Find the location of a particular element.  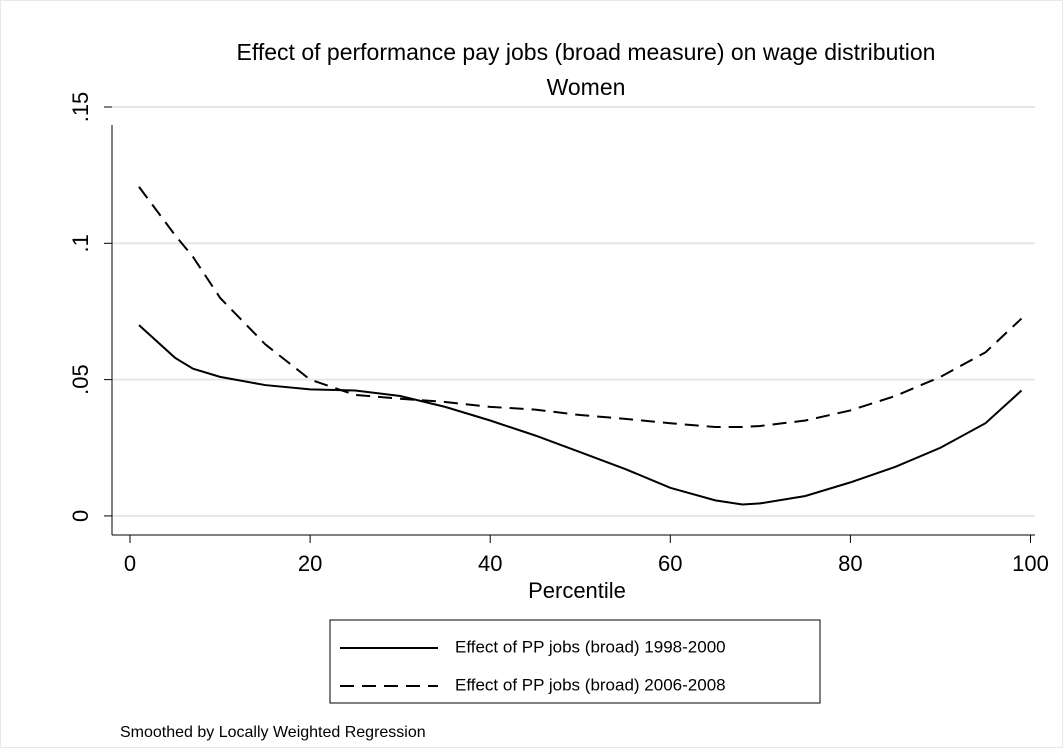

y-tick-label: .05 is located at coordinates (80, 379).